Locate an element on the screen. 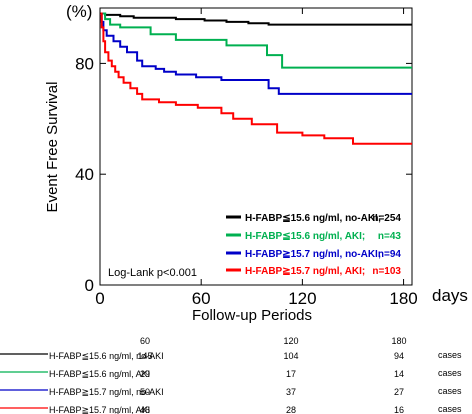 The image size is (472, 414). x-unit-label: days is located at coordinates (450, 295).